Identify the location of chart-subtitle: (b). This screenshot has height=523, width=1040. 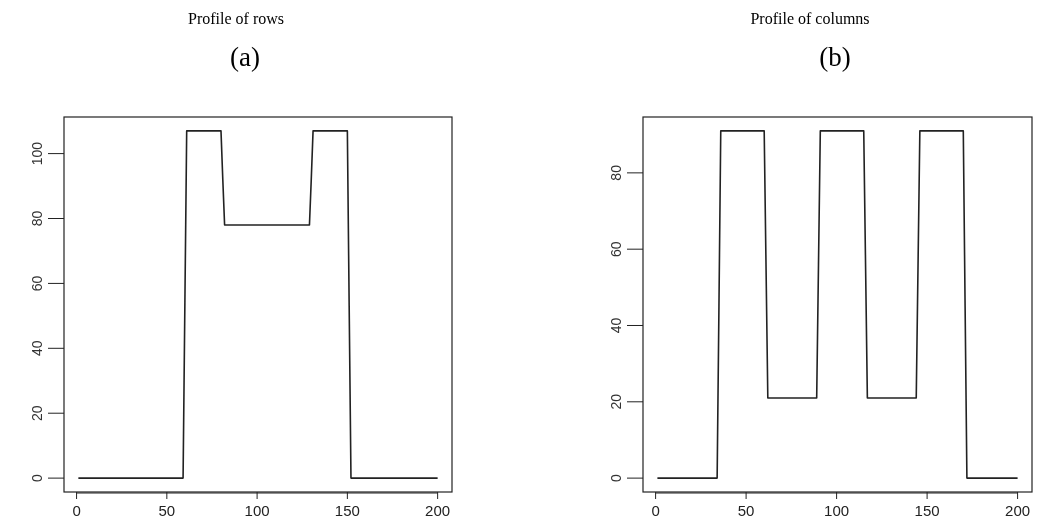
(835, 57).